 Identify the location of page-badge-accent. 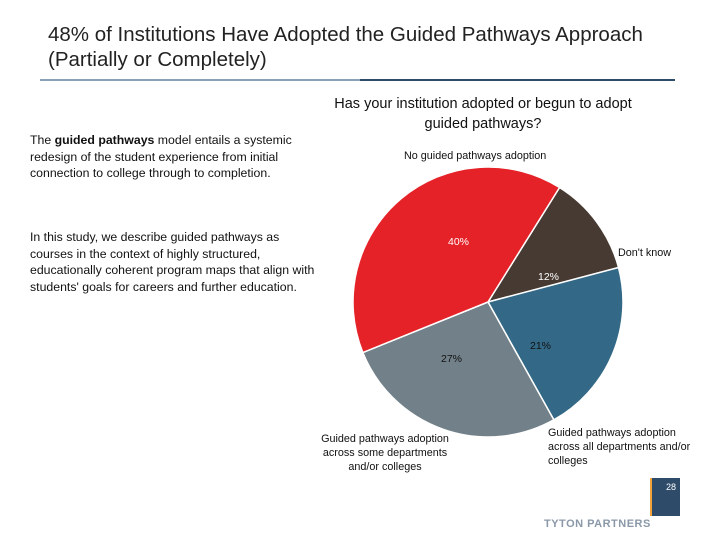
(651, 497).